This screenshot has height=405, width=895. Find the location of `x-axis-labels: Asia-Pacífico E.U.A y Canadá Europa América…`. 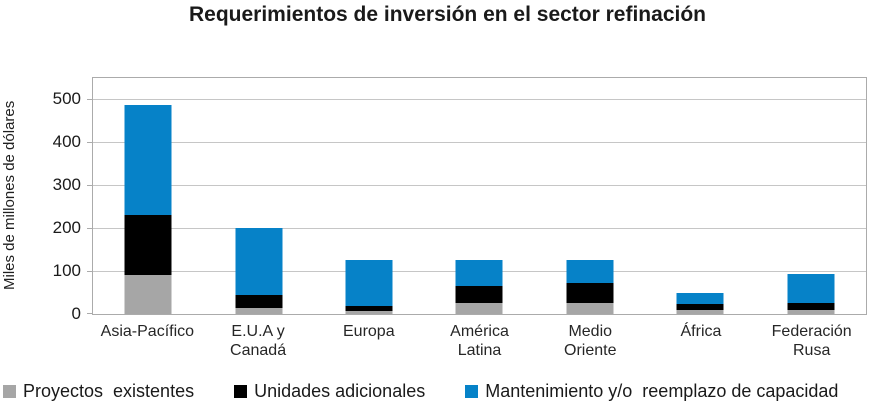

x-axis-labels: Asia-Pacífico E.U.A y Canadá Europa América… is located at coordinates (479, 341).